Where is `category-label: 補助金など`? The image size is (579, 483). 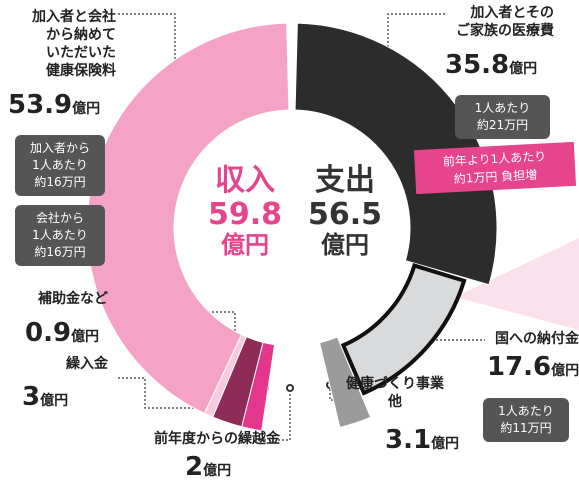
category-label: 補助金など is located at coordinates (73, 299).